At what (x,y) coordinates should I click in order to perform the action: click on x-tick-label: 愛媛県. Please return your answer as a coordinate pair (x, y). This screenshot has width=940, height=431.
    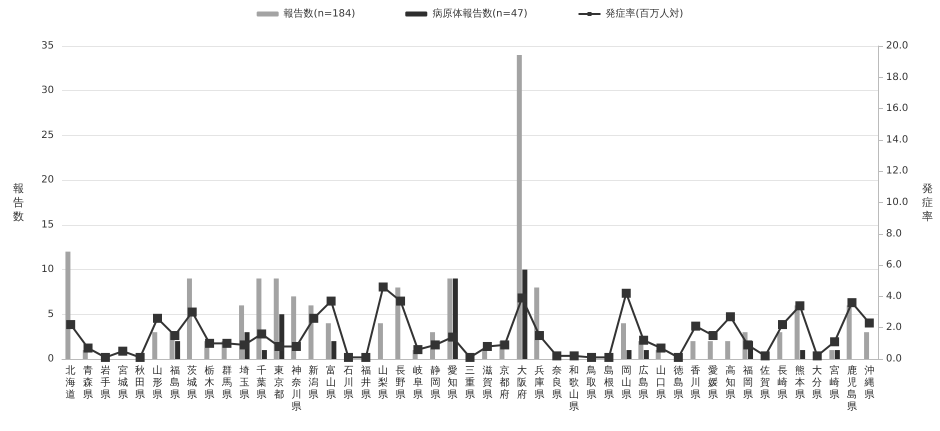
    Looking at the image, I should click on (713, 382).